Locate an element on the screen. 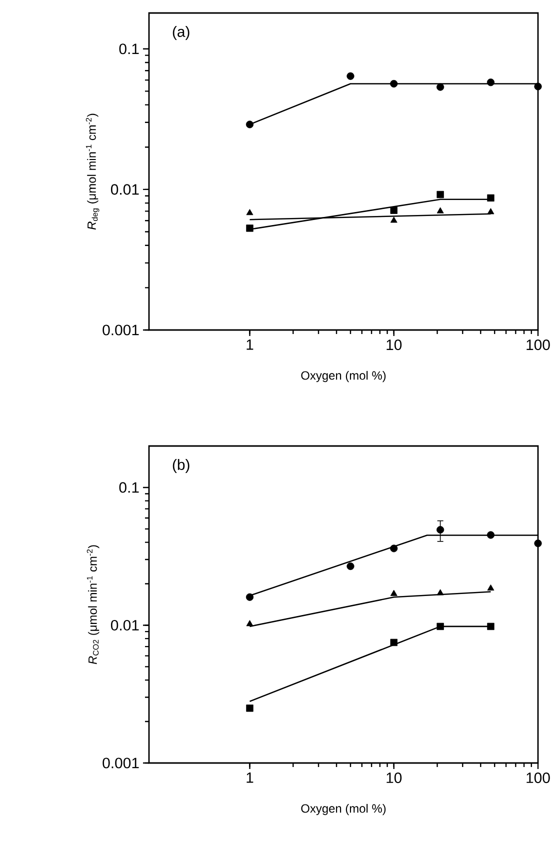 Image resolution: width=554 pixels, height=858 pixels. y-axis-title: R$_{CO2}$ (μmol min$^{-1}$ cm$^{-2}$) is located at coordinates (93, 604).